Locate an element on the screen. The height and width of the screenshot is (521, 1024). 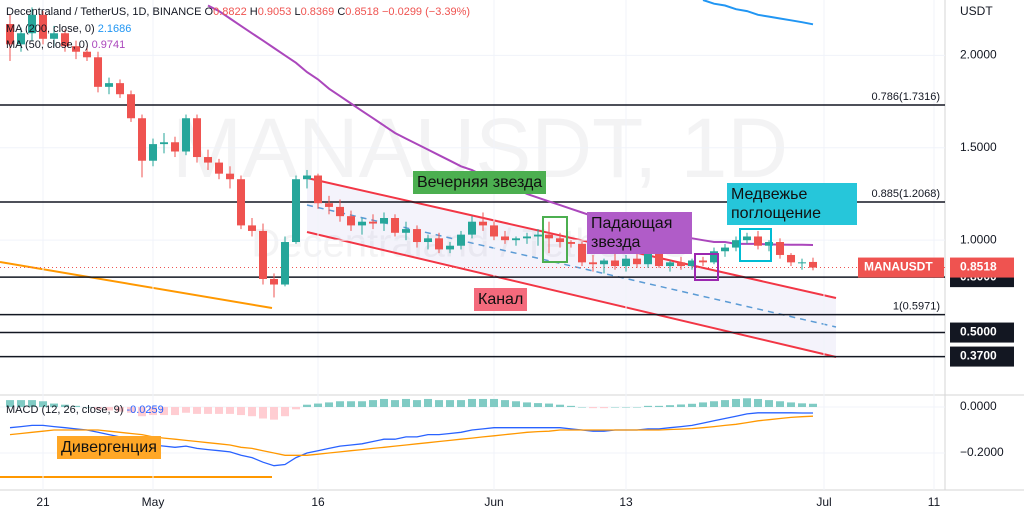
header-title: Decentraland / TetherUS, 1D, BINANCE is located at coordinates (103, 12).